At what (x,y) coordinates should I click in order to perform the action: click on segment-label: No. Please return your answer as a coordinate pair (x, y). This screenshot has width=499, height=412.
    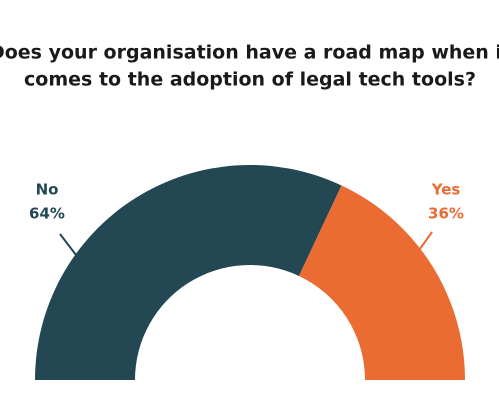
    Looking at the image, I should click on (47, 190).